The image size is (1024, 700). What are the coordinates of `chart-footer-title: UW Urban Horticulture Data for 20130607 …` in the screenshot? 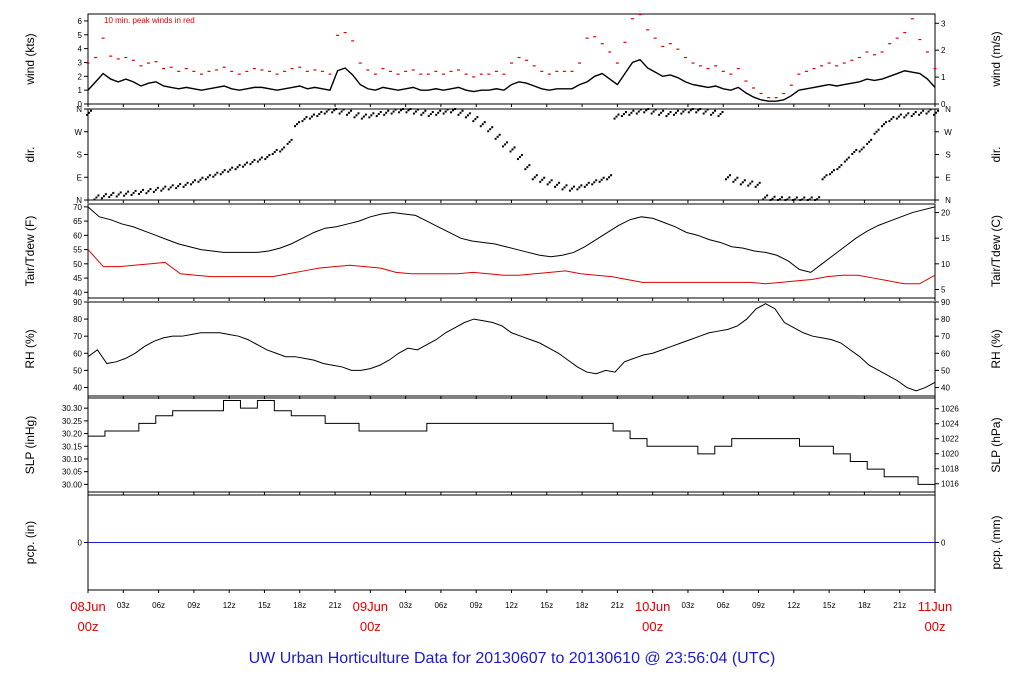 It's located at (512, 658).